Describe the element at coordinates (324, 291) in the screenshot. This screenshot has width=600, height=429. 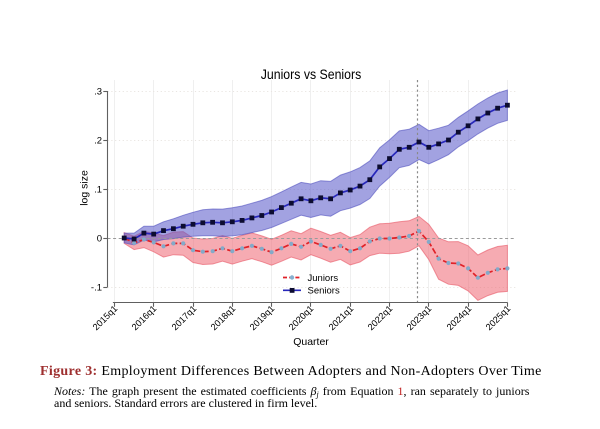
I see `svg-text: Seniors` at that location.